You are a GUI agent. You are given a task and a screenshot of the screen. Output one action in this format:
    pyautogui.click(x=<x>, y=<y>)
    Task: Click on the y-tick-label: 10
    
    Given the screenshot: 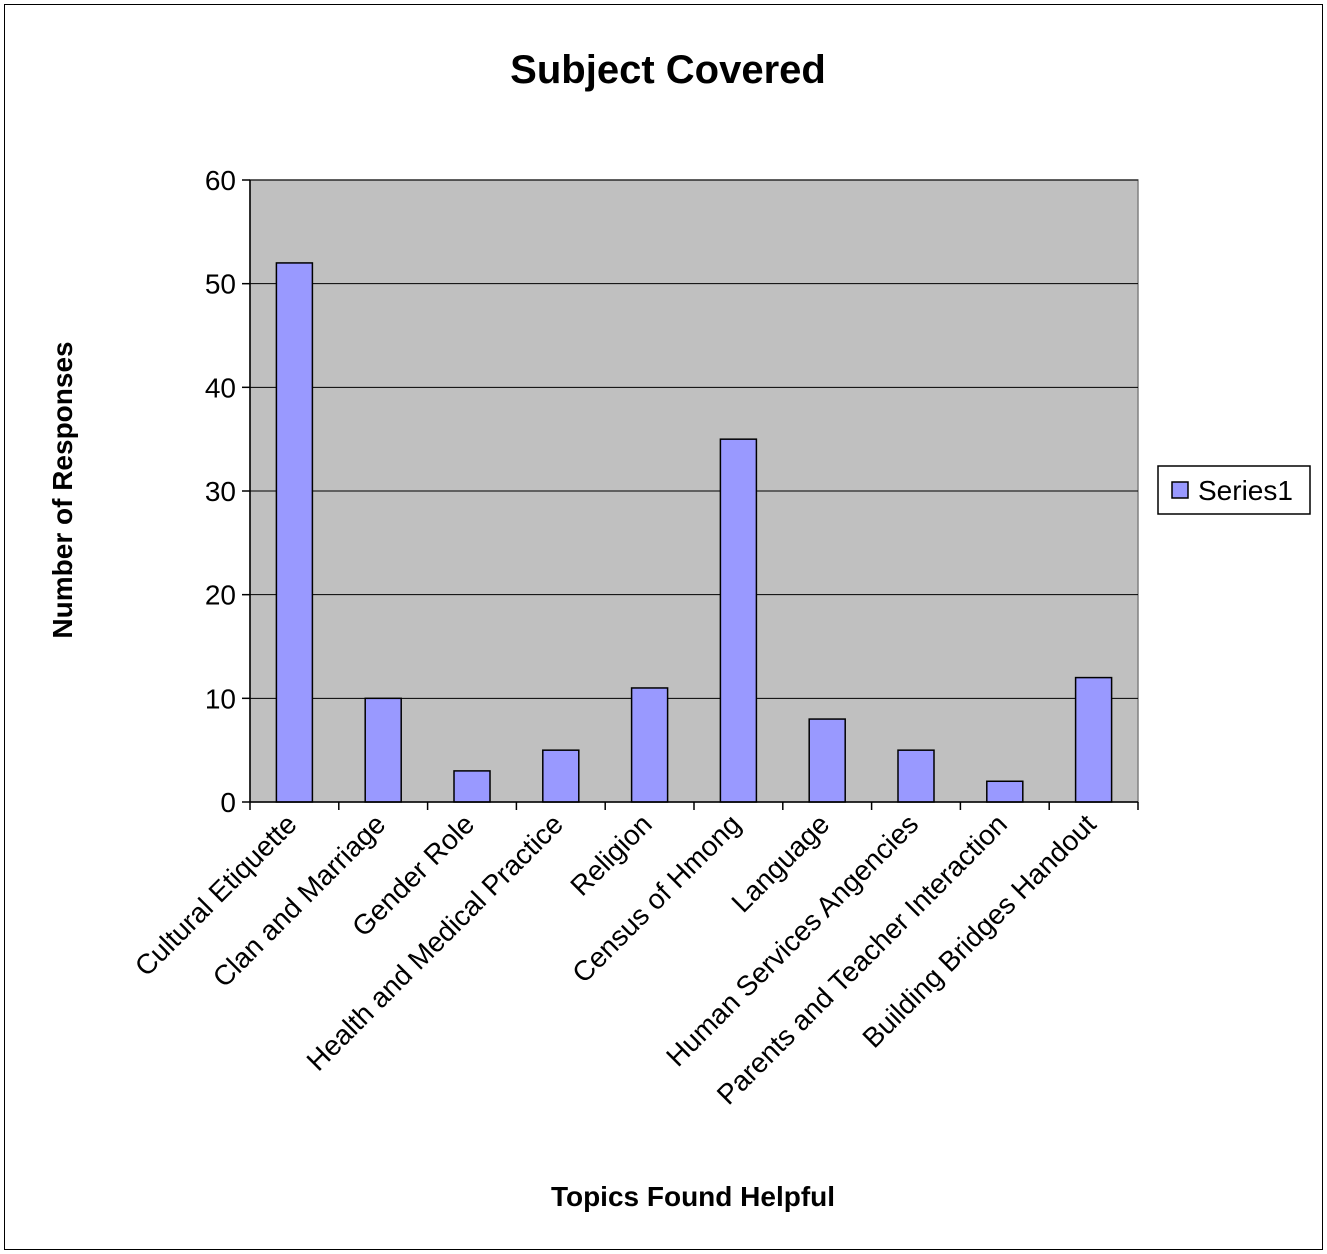 What is the action you would take?
    pyautogui.click(x=220, y=698)
    